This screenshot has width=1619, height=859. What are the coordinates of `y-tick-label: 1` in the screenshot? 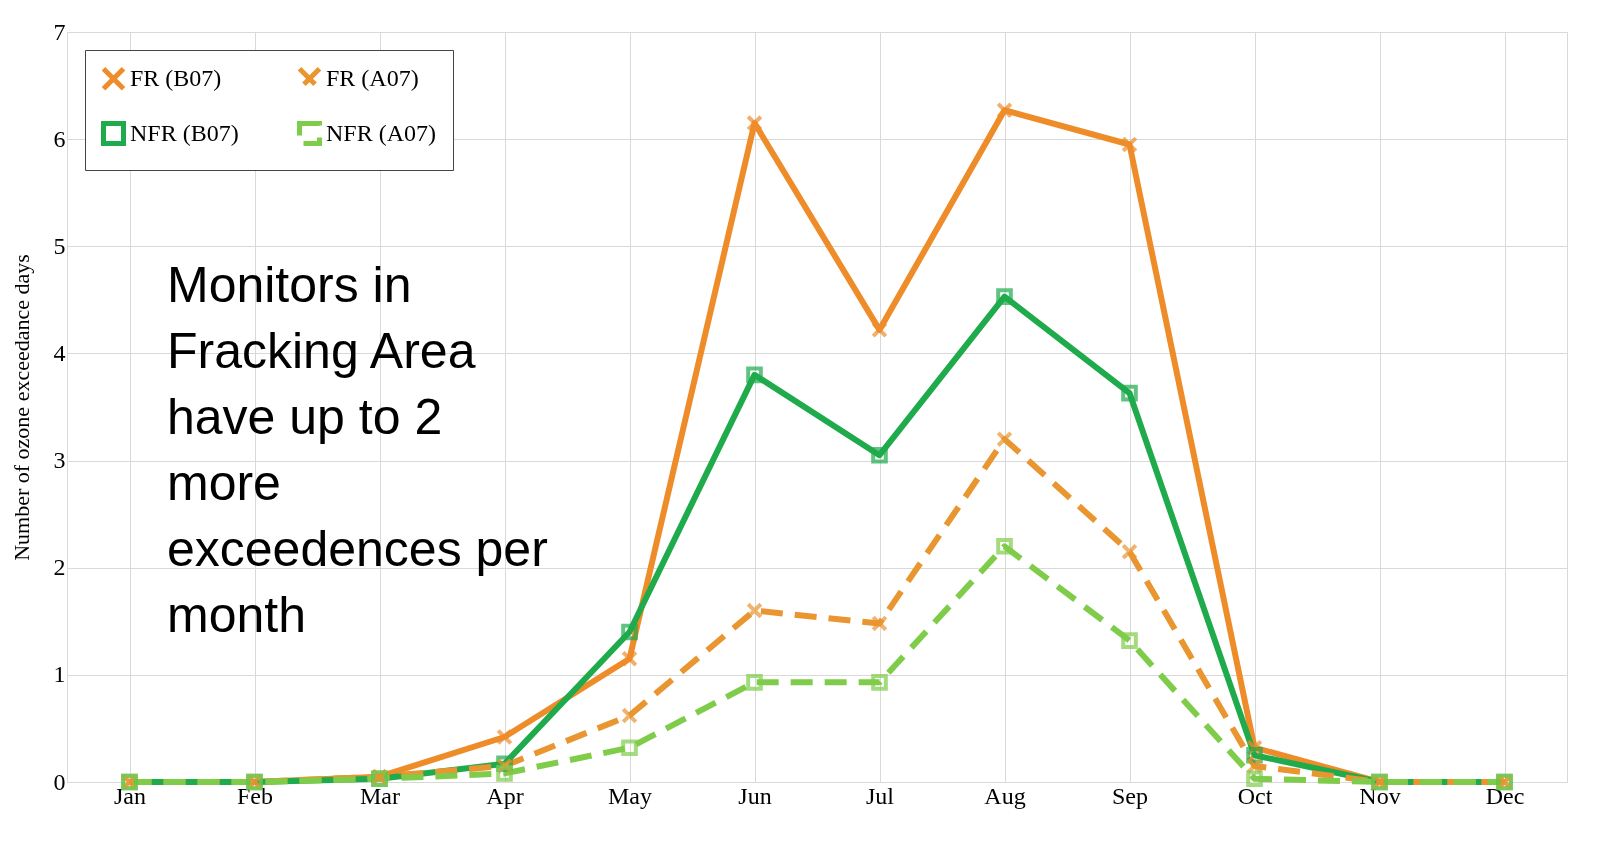 It's located at (59, 674).